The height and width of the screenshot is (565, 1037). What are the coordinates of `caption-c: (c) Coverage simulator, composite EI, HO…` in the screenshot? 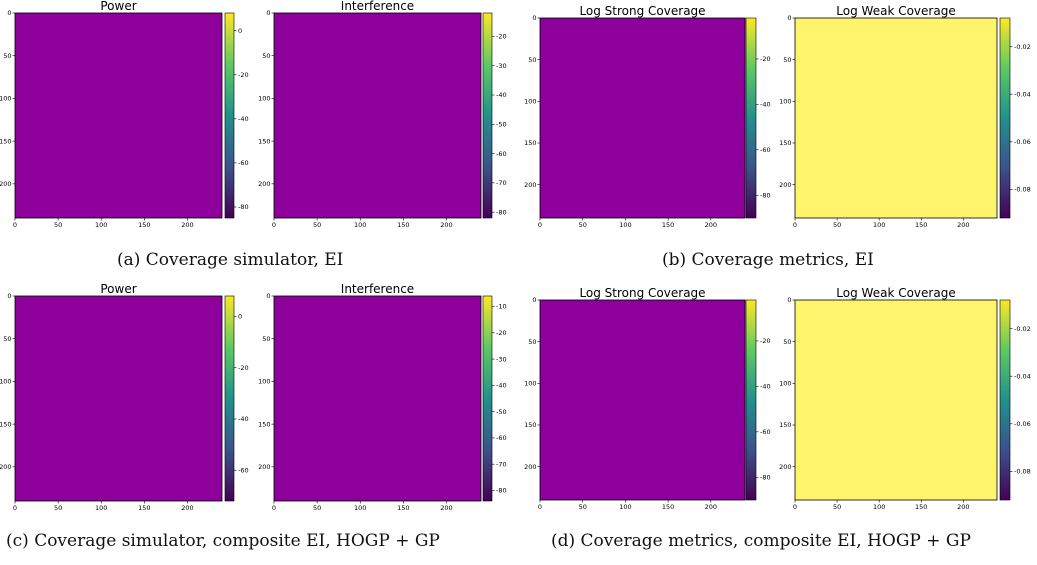 It's located at (223, 541).